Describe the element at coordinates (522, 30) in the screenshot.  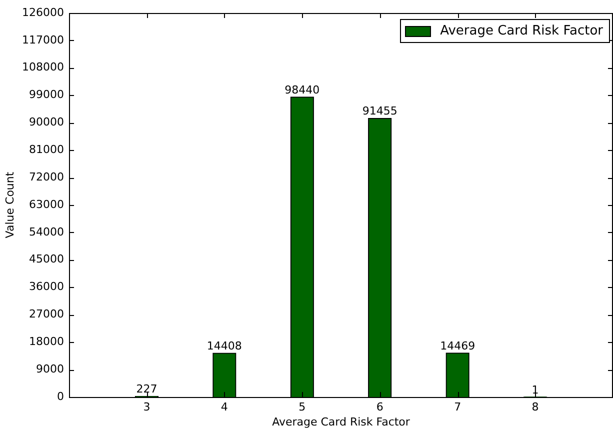
I see `legend-label: Average Card Risk Factor` at that location.